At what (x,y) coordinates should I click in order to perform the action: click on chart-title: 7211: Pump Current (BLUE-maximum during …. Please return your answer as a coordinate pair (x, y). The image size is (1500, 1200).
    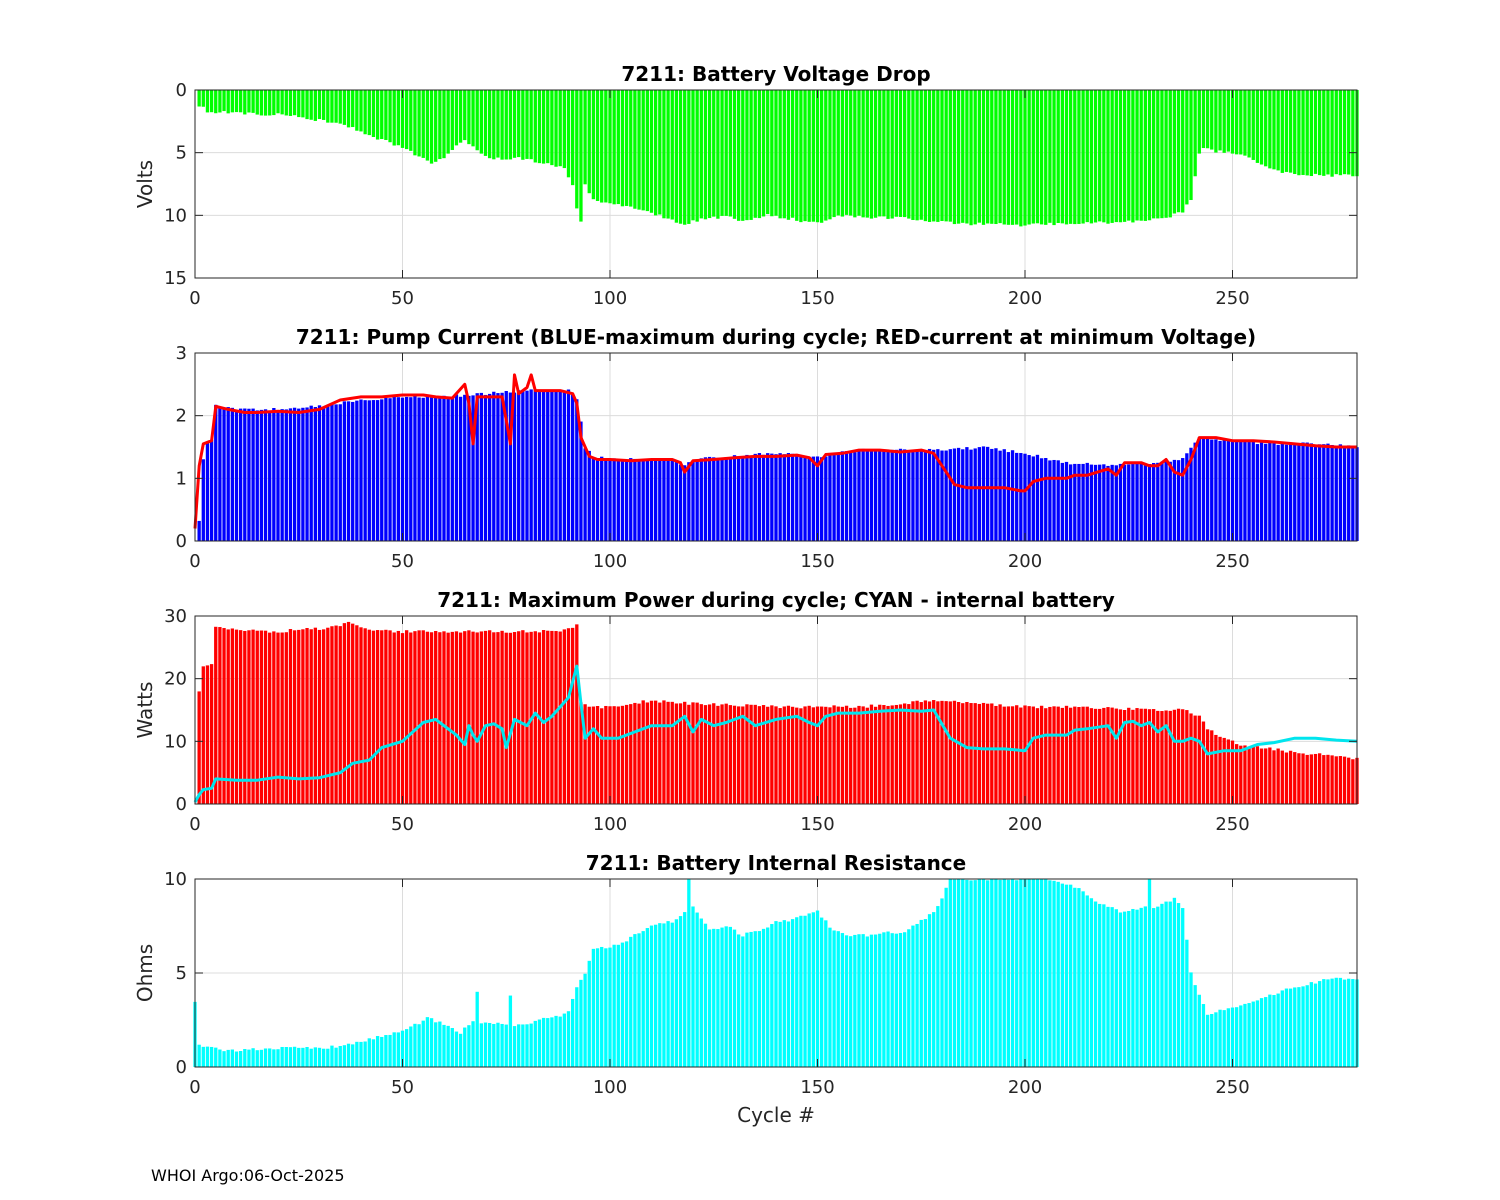
    Looking at the image, I should click on (776, 337).